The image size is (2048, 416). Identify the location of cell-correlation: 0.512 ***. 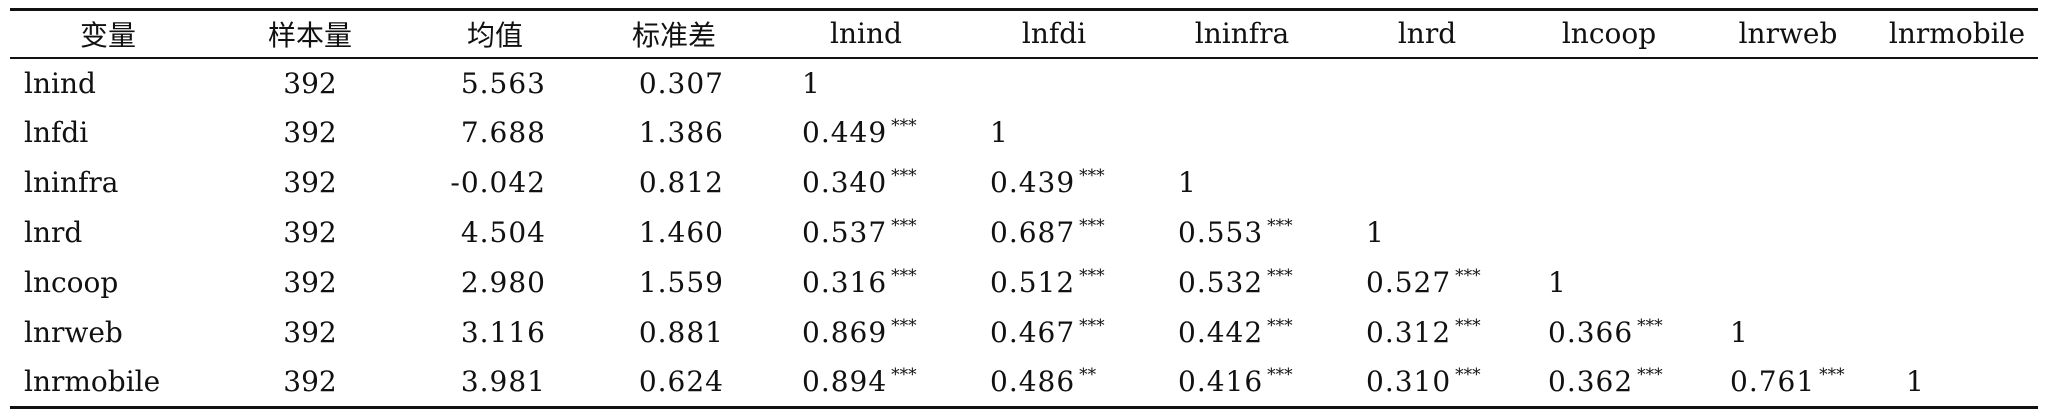
(1054, 283).